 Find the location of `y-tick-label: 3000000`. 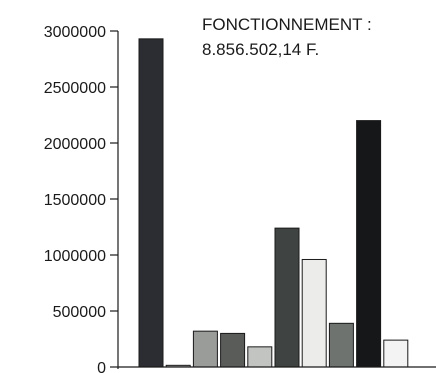

y-tick-label: 3000000 is located at coordinates (75, 32).